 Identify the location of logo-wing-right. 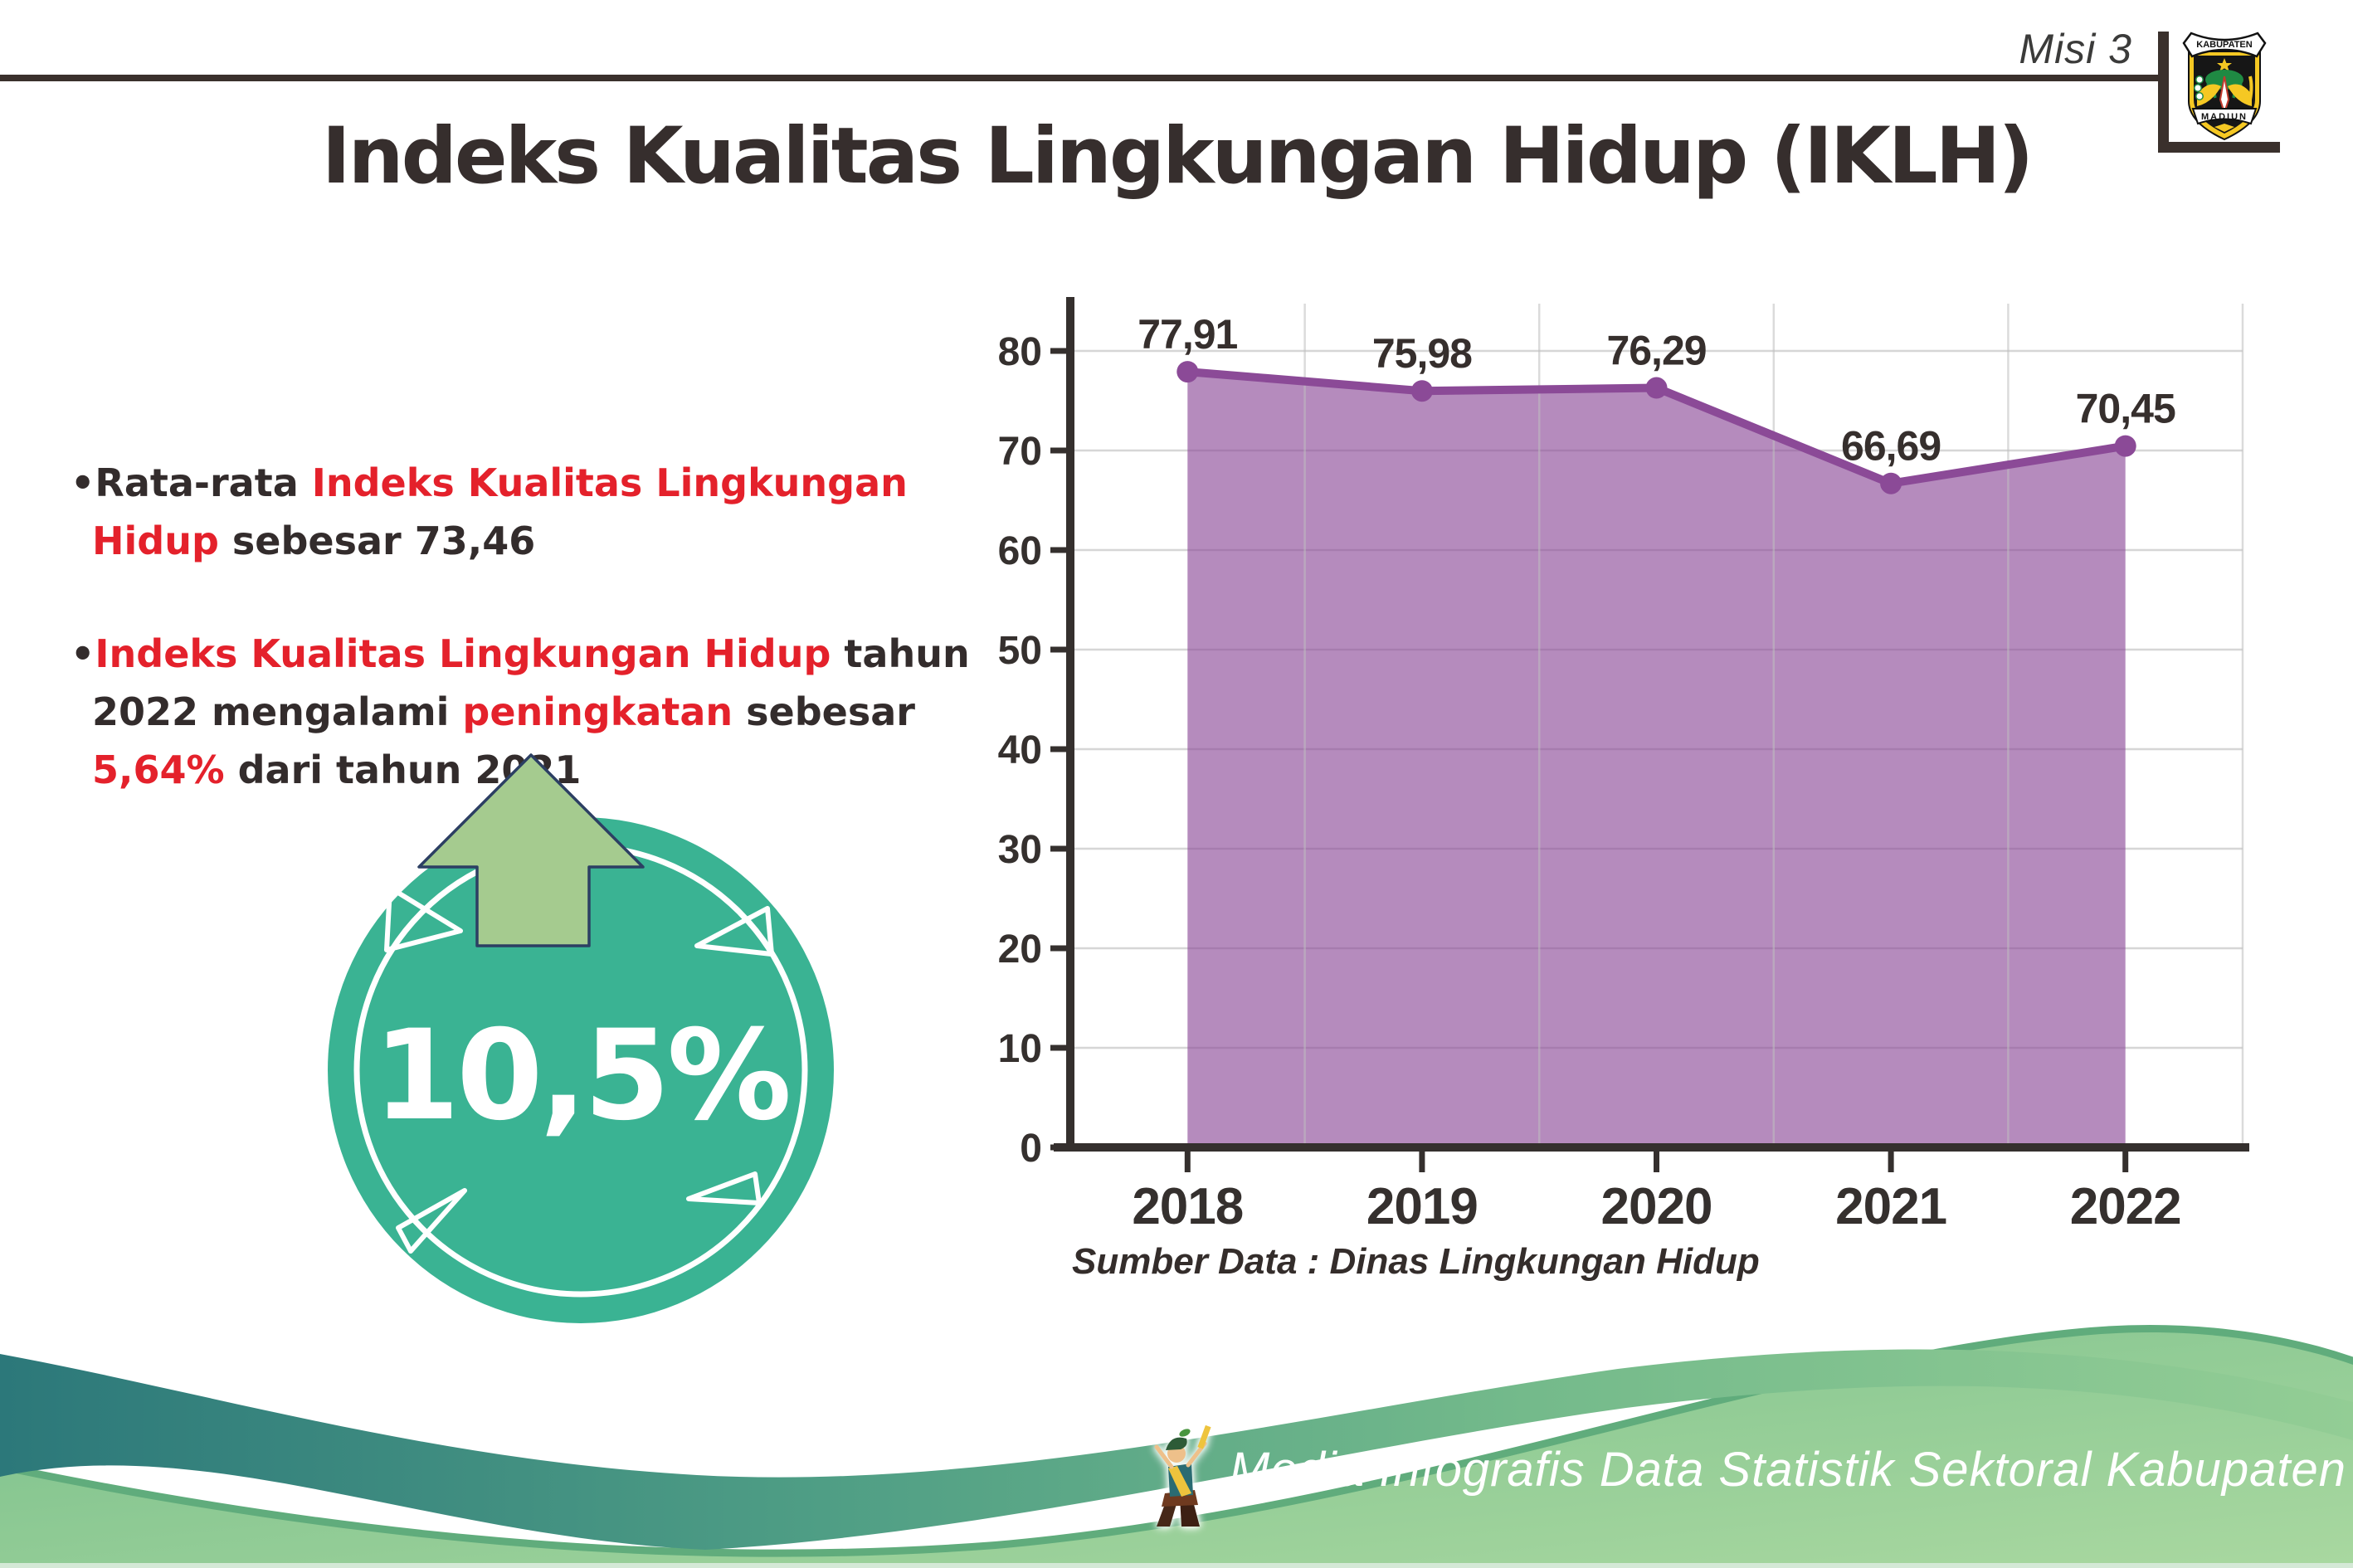
(2240, 95).